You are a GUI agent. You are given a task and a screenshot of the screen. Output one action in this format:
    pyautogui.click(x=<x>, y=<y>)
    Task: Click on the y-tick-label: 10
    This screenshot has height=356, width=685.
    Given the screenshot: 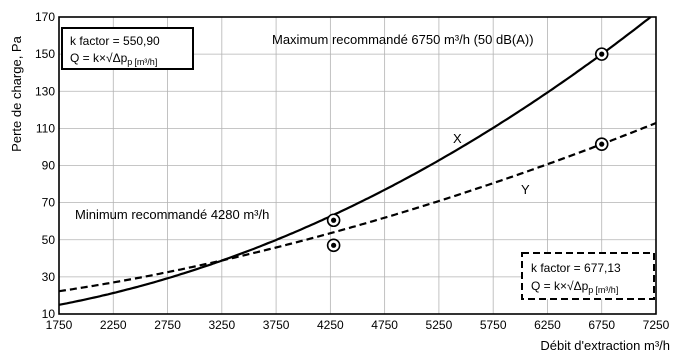 What is the action you would take?
    pyautogui.click(x=49, y=314)
    